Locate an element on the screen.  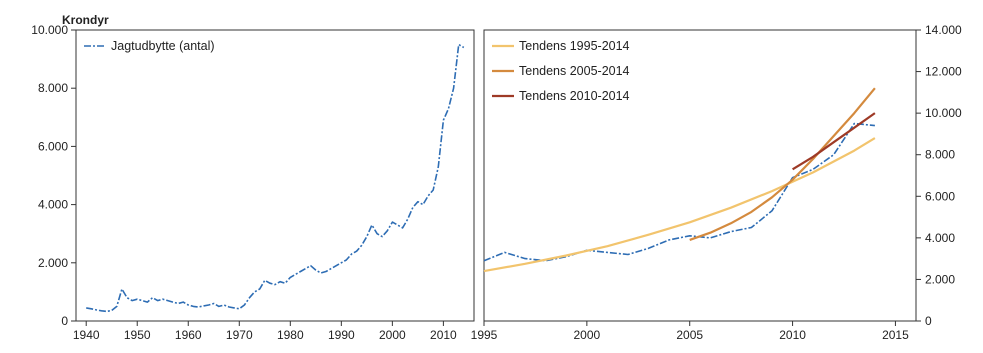
x-tick-label: 1995 is located at coordinates (484, 335).